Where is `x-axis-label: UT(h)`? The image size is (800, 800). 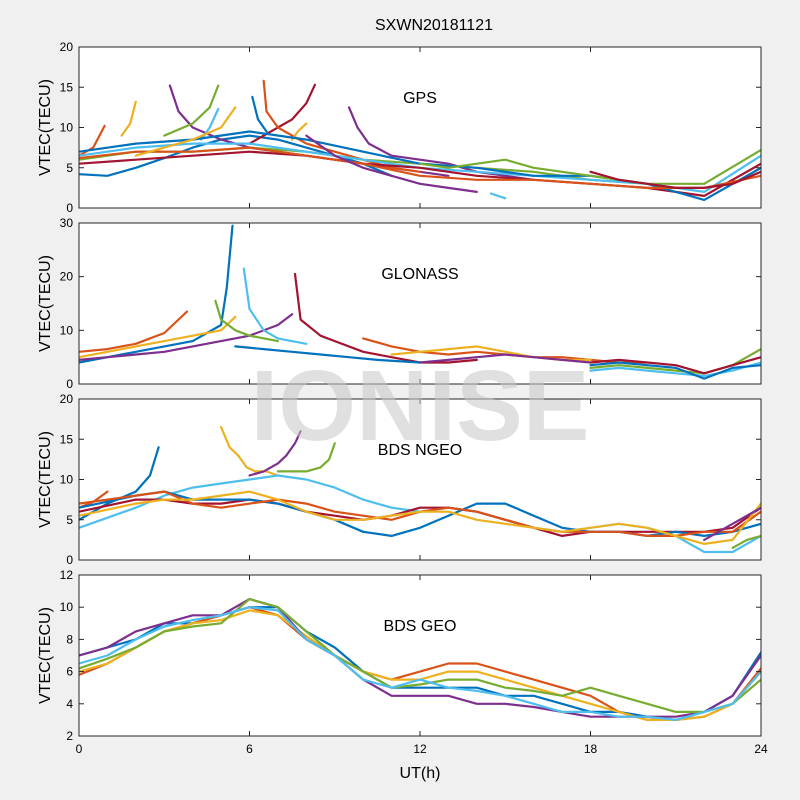
x-axis-label: UT(h) is located at coordinates (420, 773).